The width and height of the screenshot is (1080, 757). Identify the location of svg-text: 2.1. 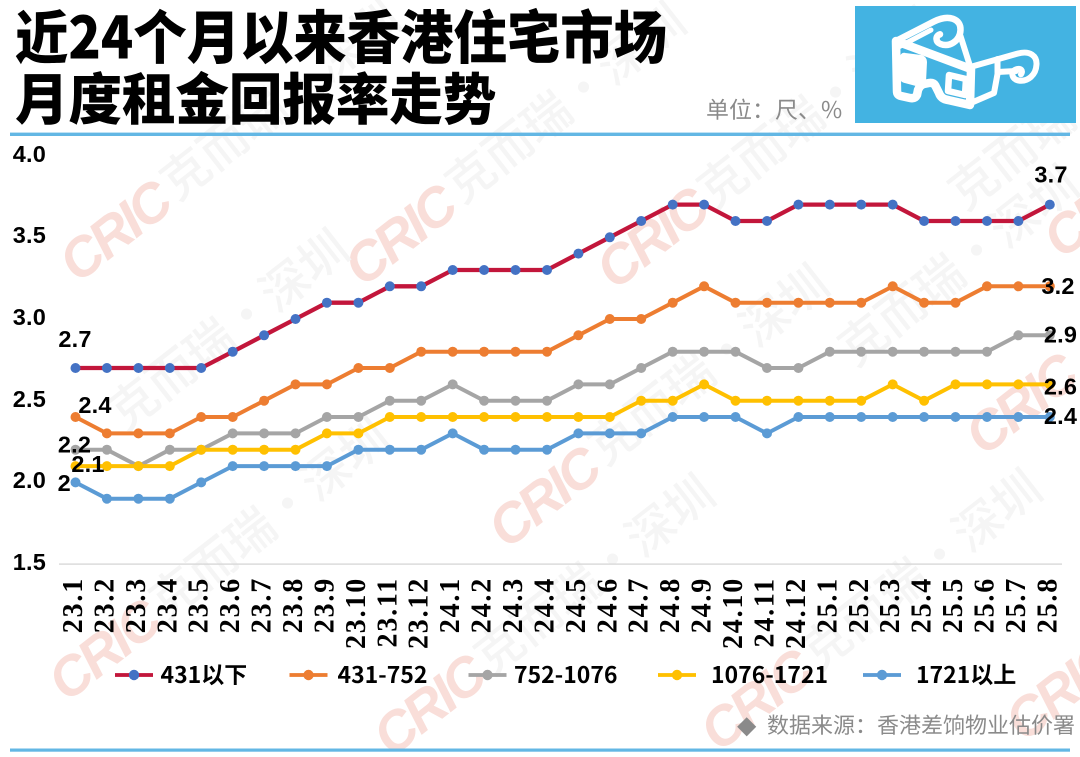
(87, 464).